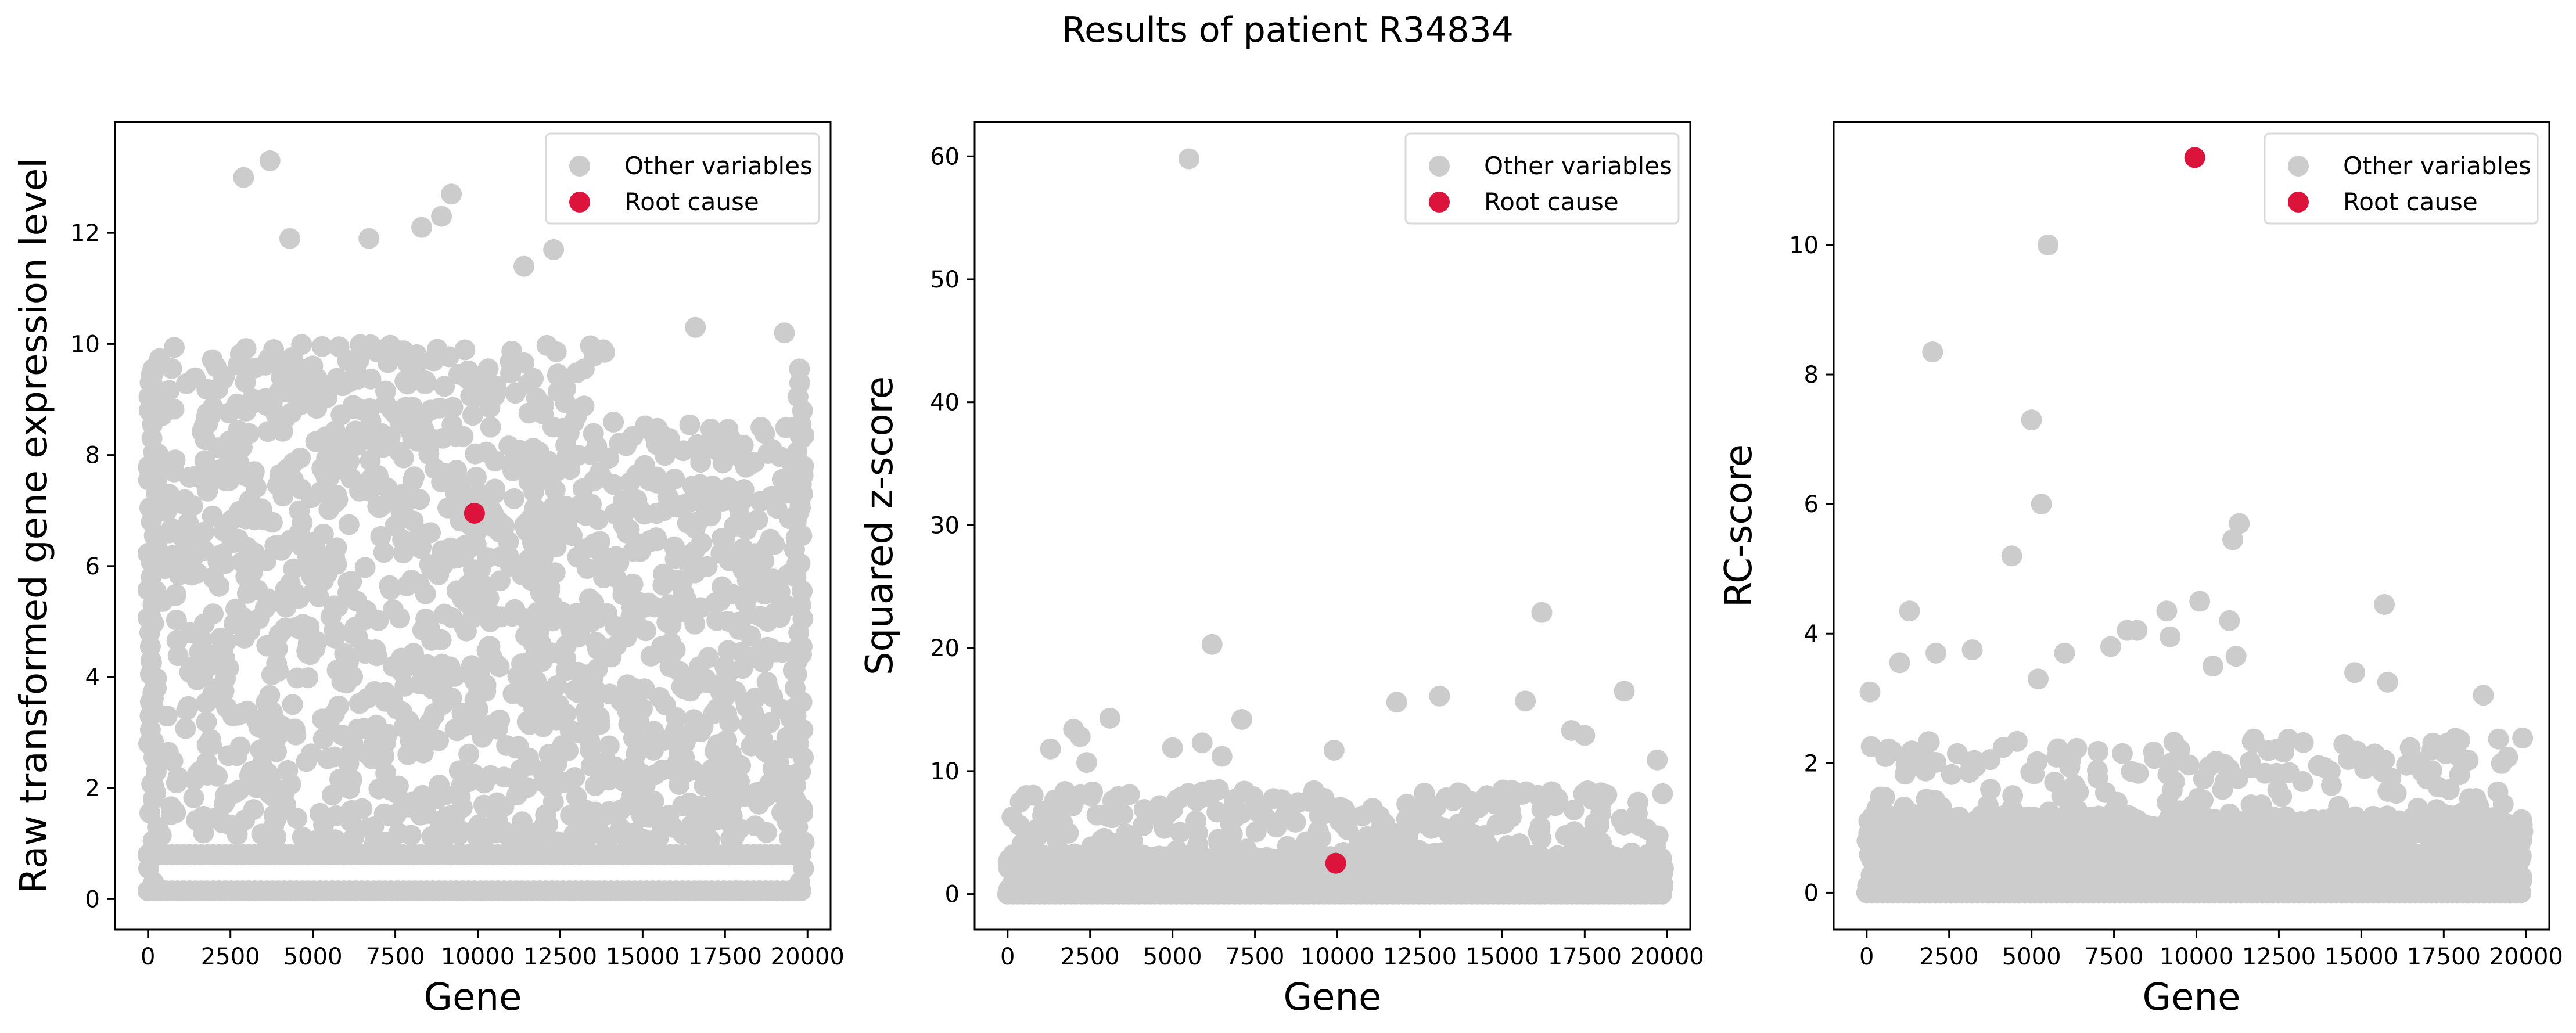  Describe the element at coordinates (682, 178) in the screenshot. I see `legend-box` at that location.